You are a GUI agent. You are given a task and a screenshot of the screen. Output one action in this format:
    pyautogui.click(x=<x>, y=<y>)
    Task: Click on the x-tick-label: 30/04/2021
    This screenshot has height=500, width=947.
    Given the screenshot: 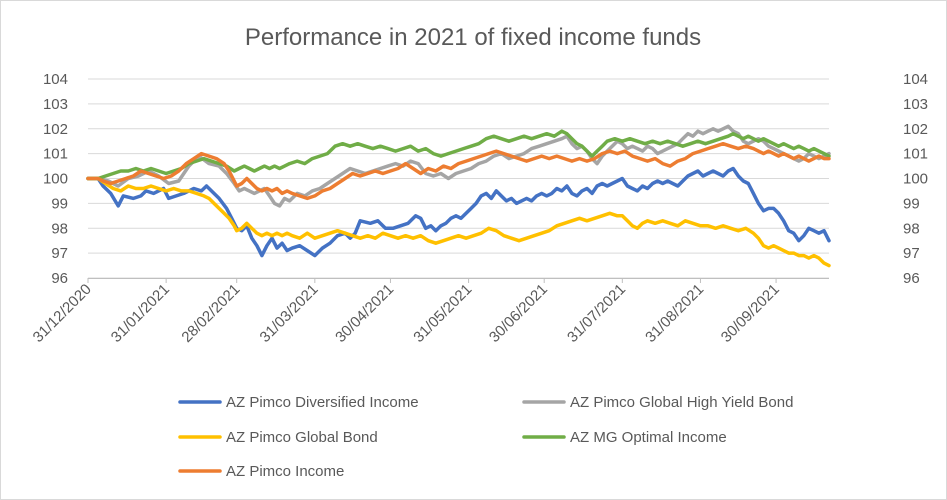 What is the action you would take?
    pyautogui.click(x=364, y=313)
    